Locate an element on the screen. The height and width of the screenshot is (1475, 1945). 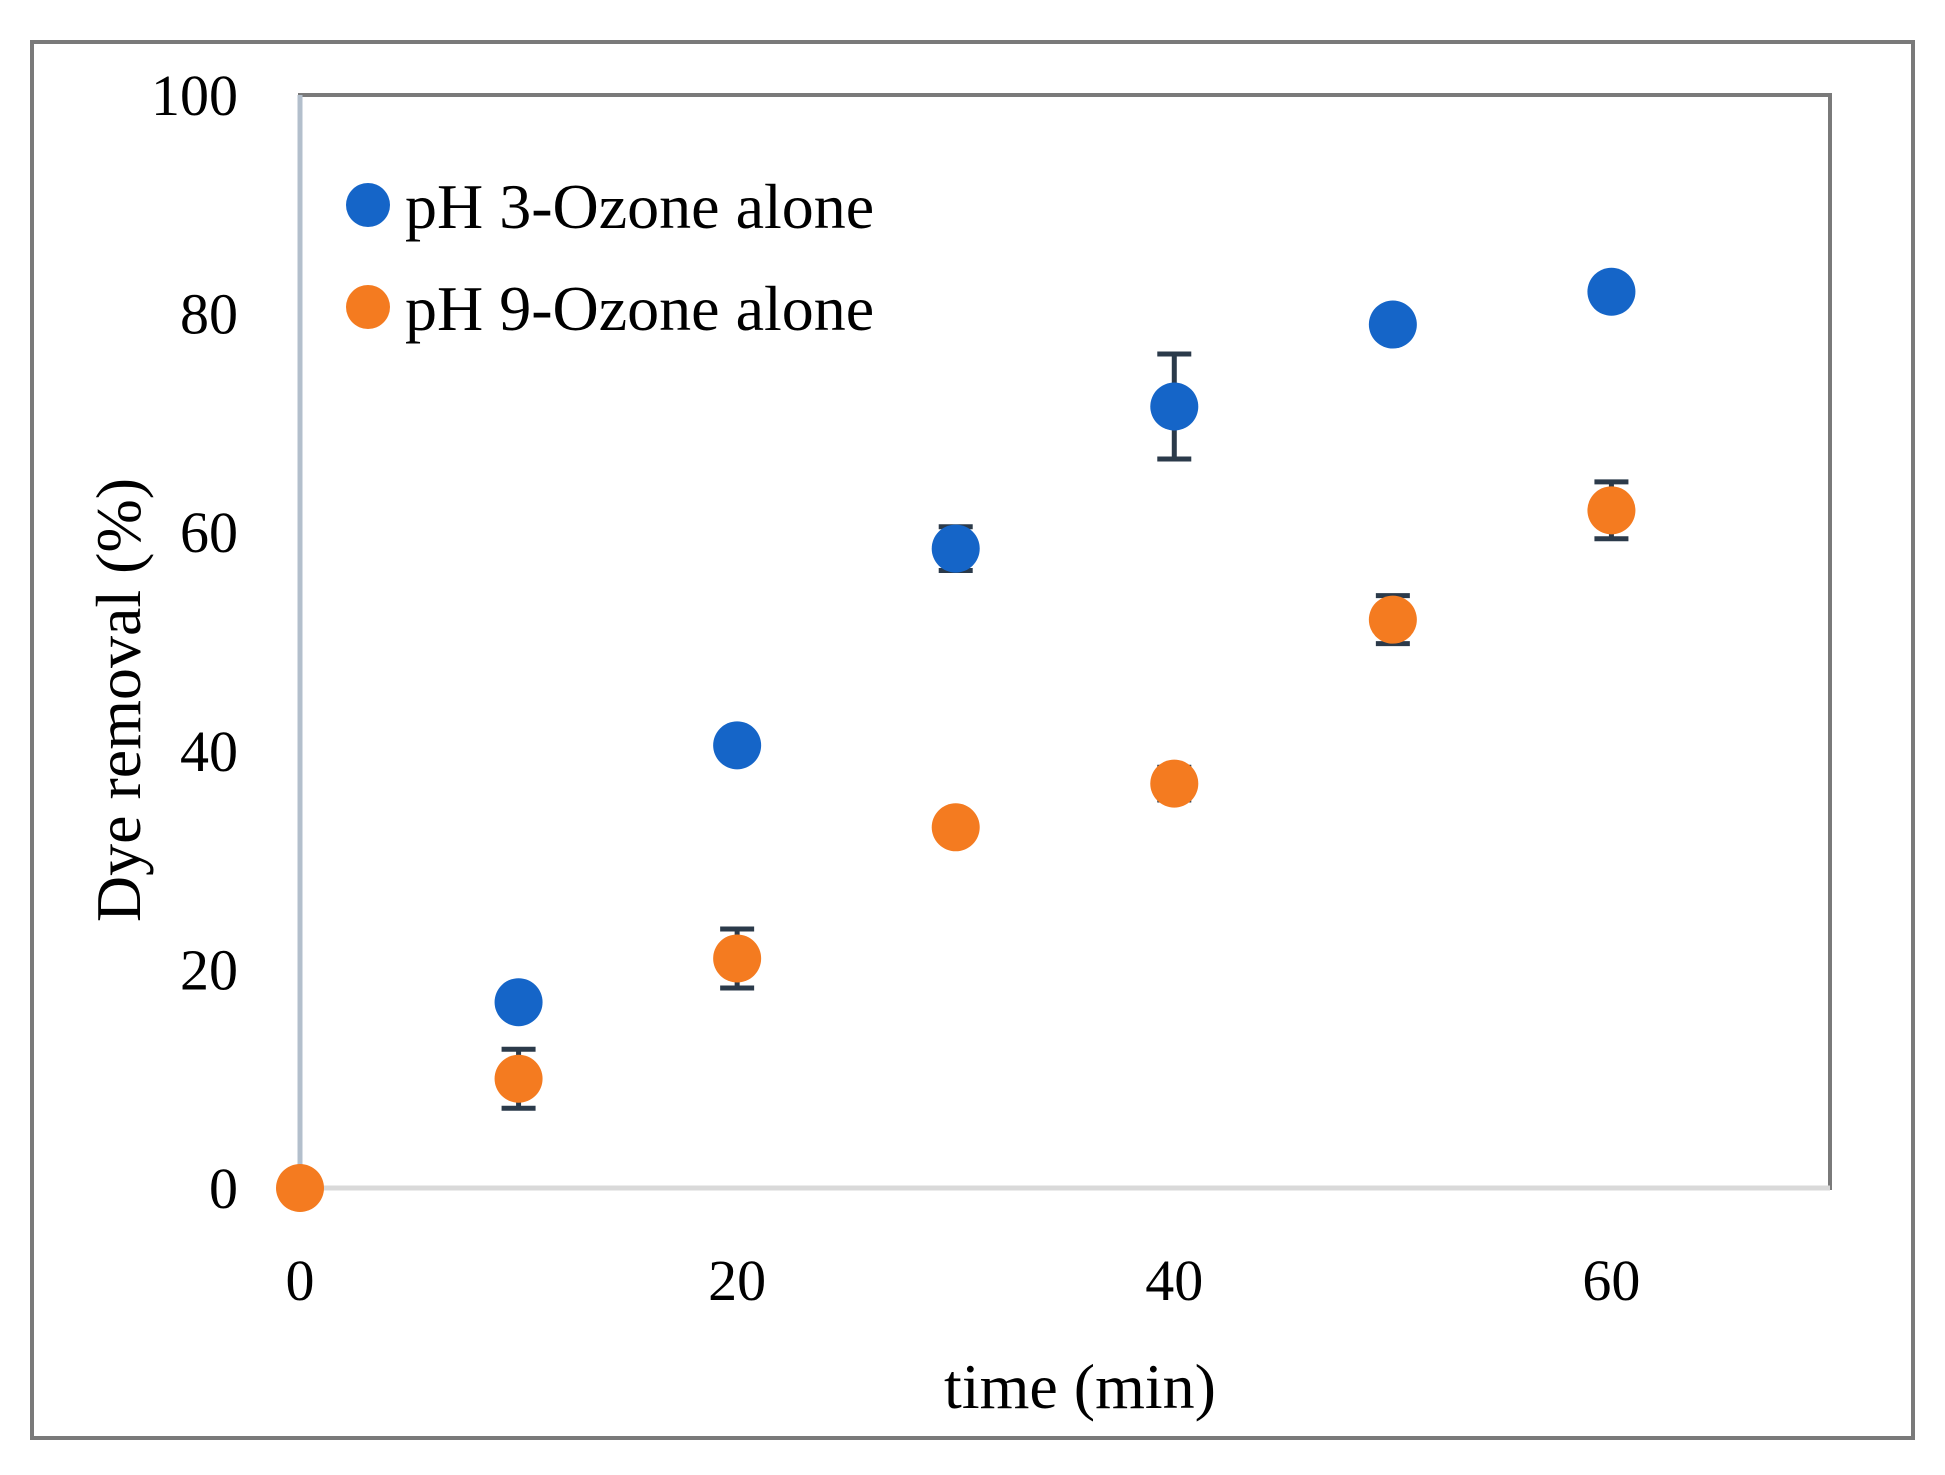
y-tick-label: 60 is located at coordinates (209, 532).